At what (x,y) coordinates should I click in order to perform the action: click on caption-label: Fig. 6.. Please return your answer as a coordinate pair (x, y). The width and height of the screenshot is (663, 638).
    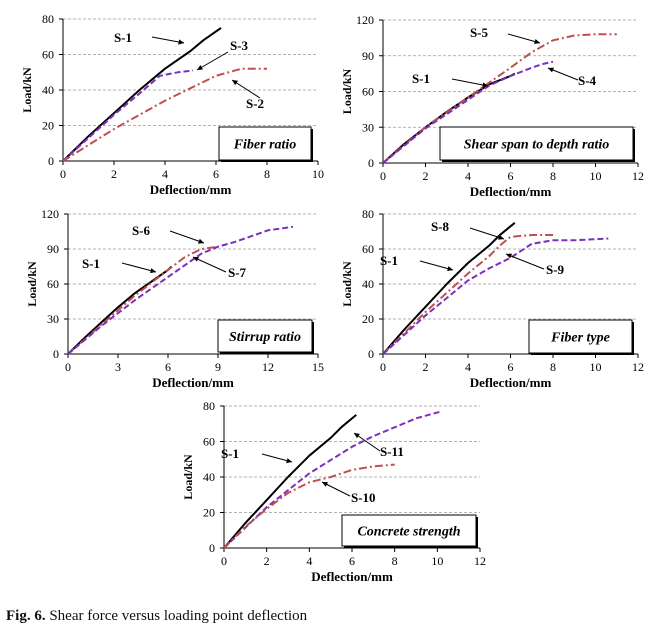
    Looking at the image, I should click on (26, 616).